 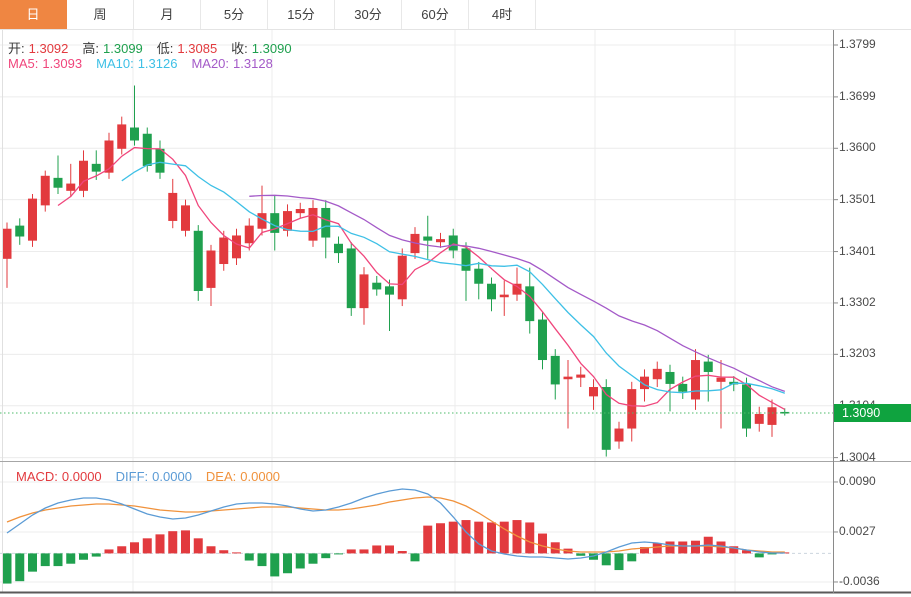 I want to click on price-tick-label: 1.3004, so click(x=857, y=456).